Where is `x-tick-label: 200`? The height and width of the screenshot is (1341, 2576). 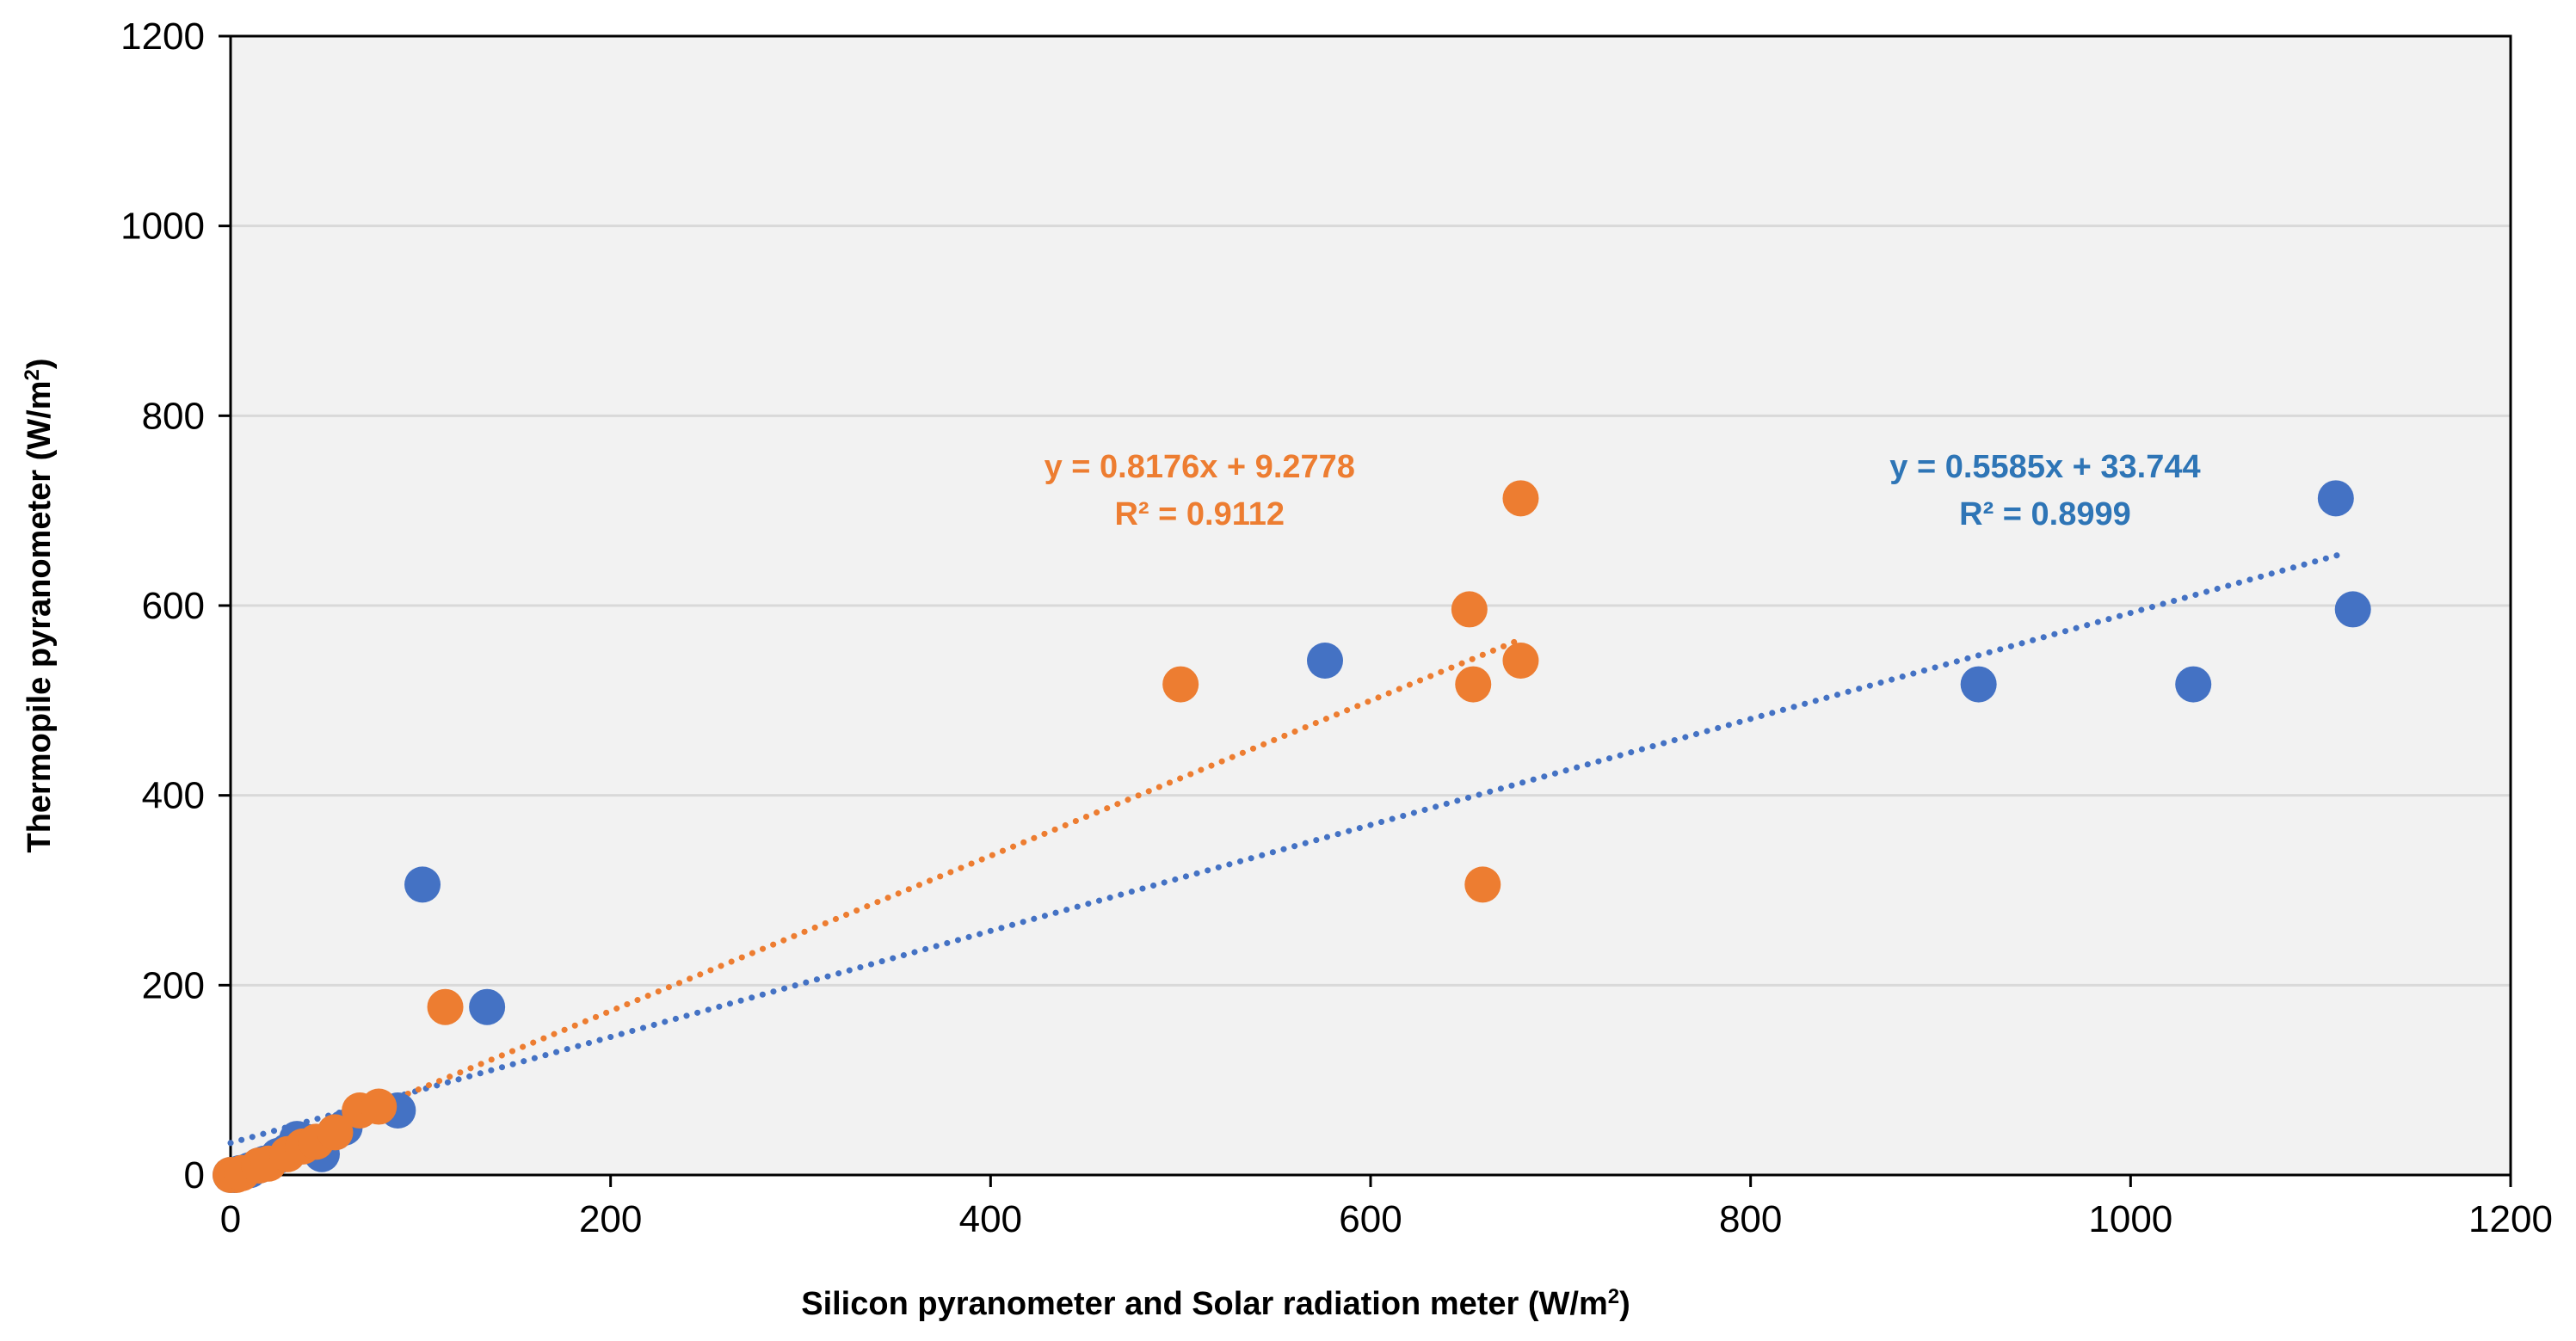
x-tick-label: 200 is located at coordinates (610, 1219).